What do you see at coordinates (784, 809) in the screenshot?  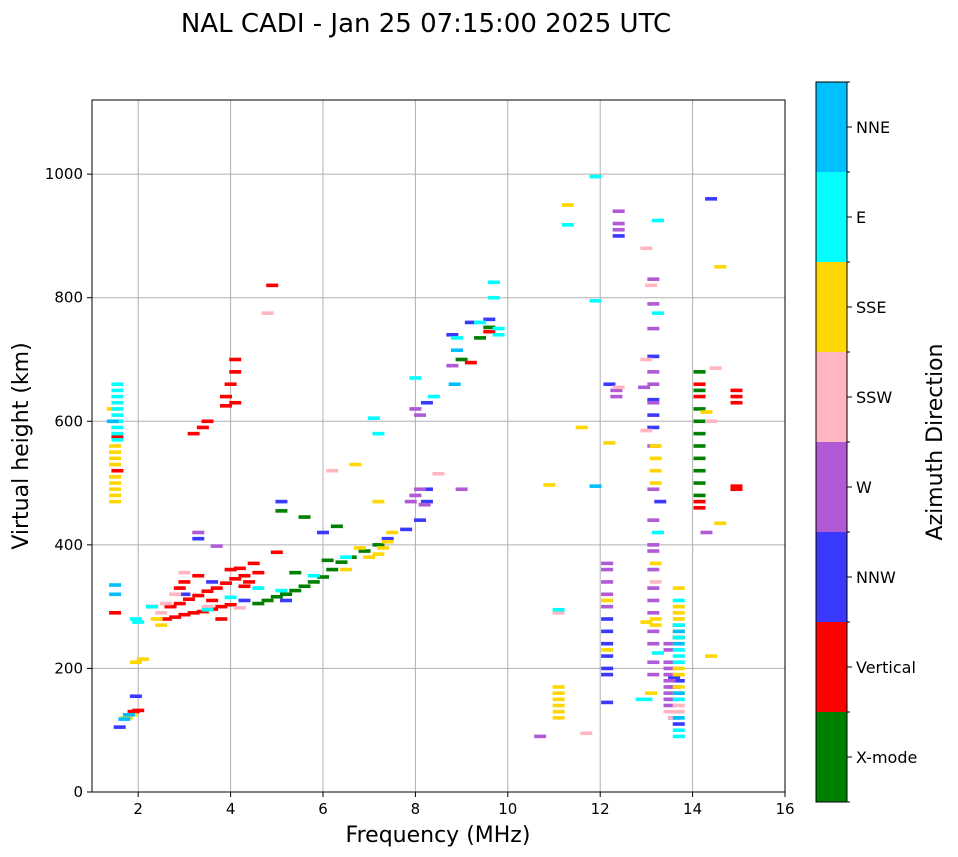 I see `x-tick-label: 16` at bounding box center [784, 809].